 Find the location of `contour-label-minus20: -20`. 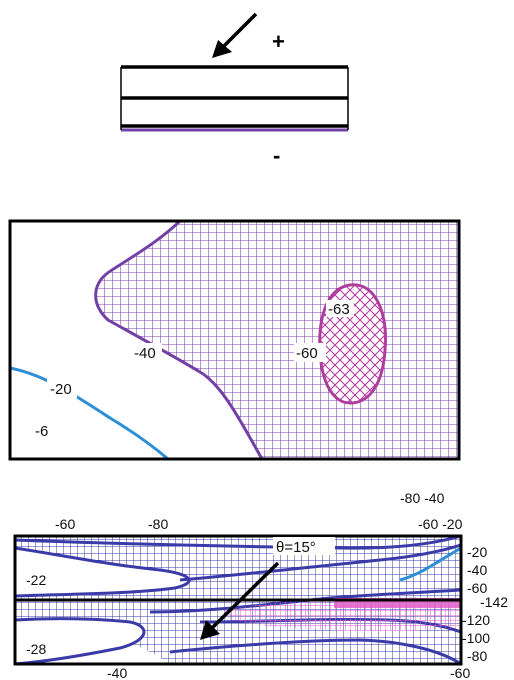

contour-label-minus20: -20 is located at coordinates (61, 389).